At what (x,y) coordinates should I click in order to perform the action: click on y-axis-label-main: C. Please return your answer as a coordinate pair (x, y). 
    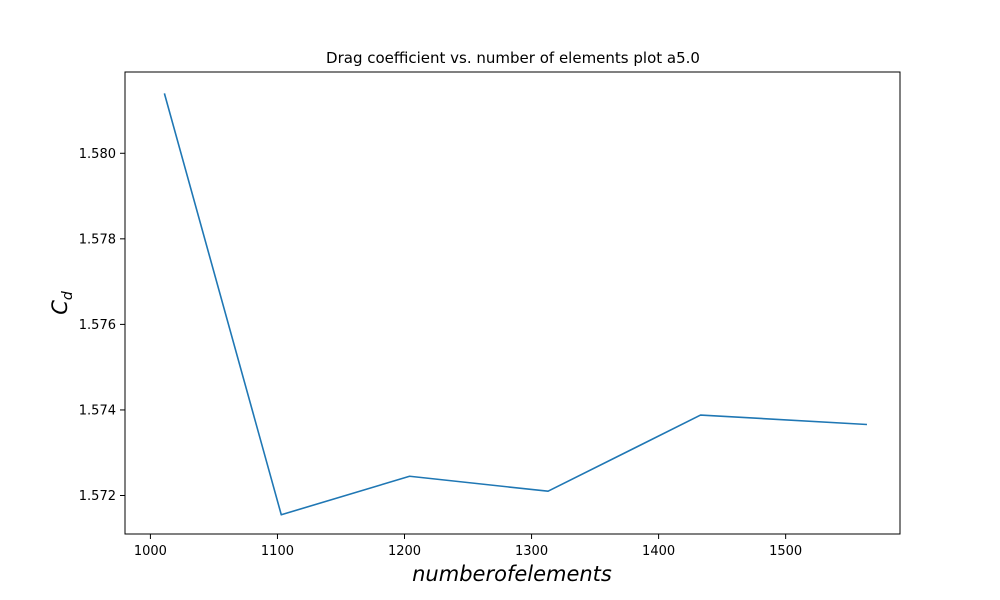
    Looking at the image, I should click on (60, 307).